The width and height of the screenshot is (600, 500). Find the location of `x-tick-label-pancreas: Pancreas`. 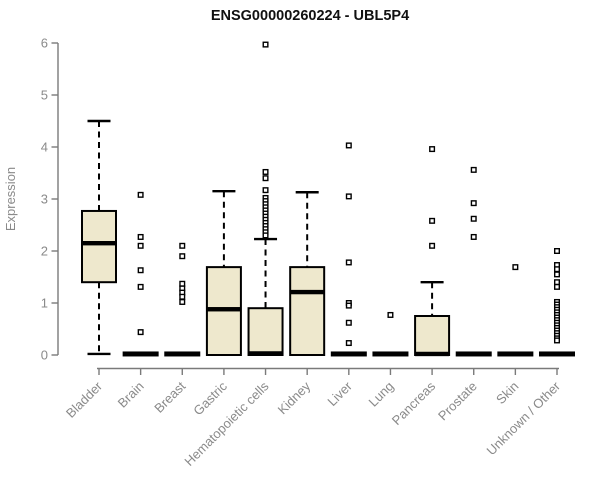

x-tick-label-pancreas: Pancreas is located at coordinates (414, 403).